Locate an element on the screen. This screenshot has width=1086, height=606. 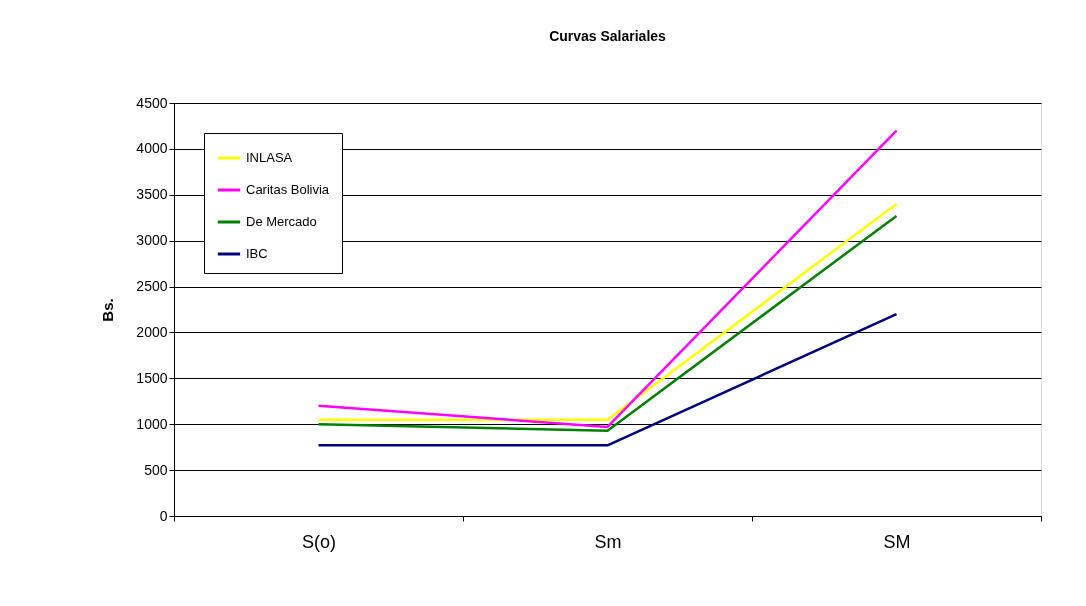
y-tick-label: 4000 is located at coordinates (152, 148).